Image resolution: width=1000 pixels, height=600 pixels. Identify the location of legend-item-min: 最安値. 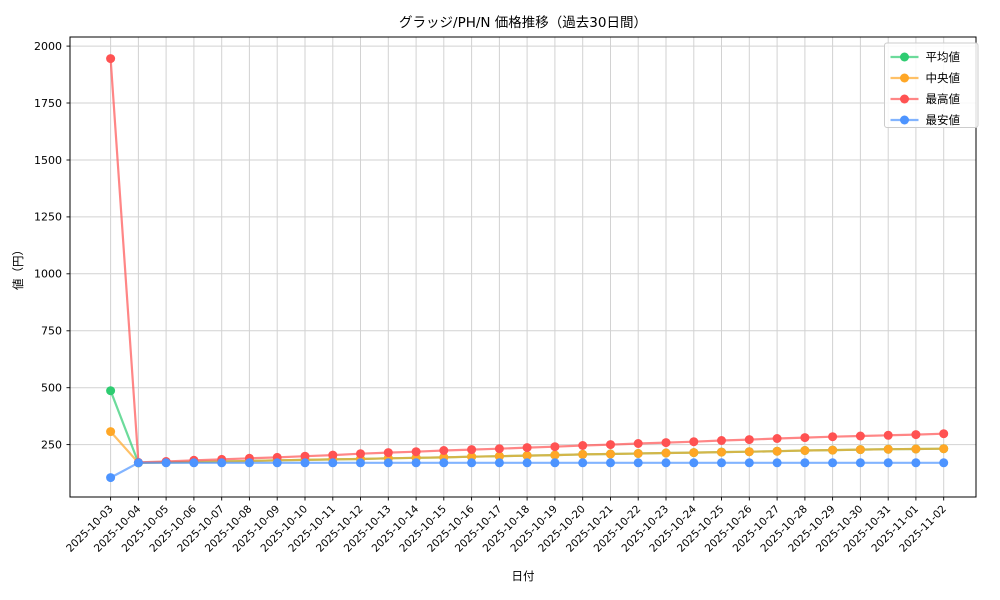
(925, 120).